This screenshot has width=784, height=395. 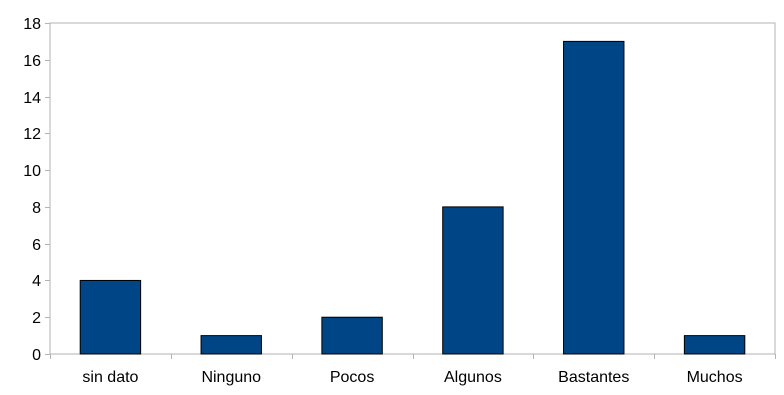 What do you see at coordinates (231, 345) in the screenshot?
I see `bar-ninguno` at bounding box center [231, 345].